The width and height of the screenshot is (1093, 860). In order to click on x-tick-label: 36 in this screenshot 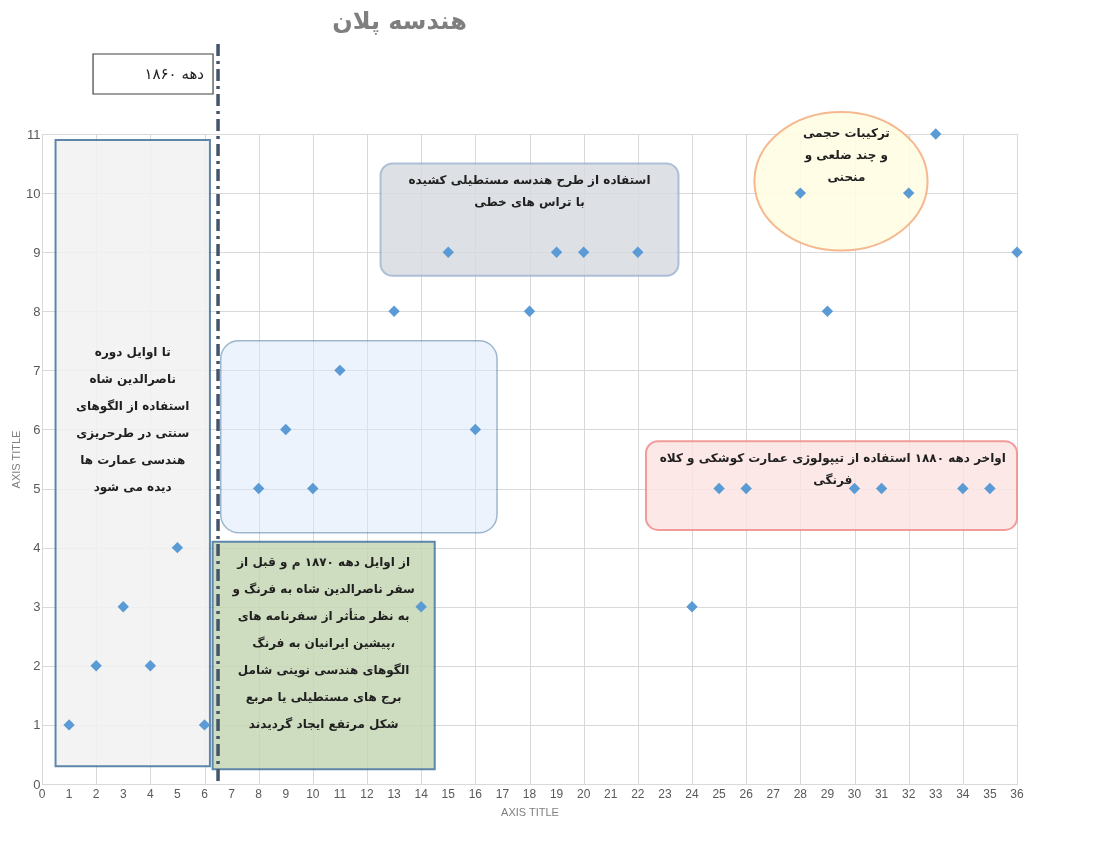, I will do `click(1017, 794)`.